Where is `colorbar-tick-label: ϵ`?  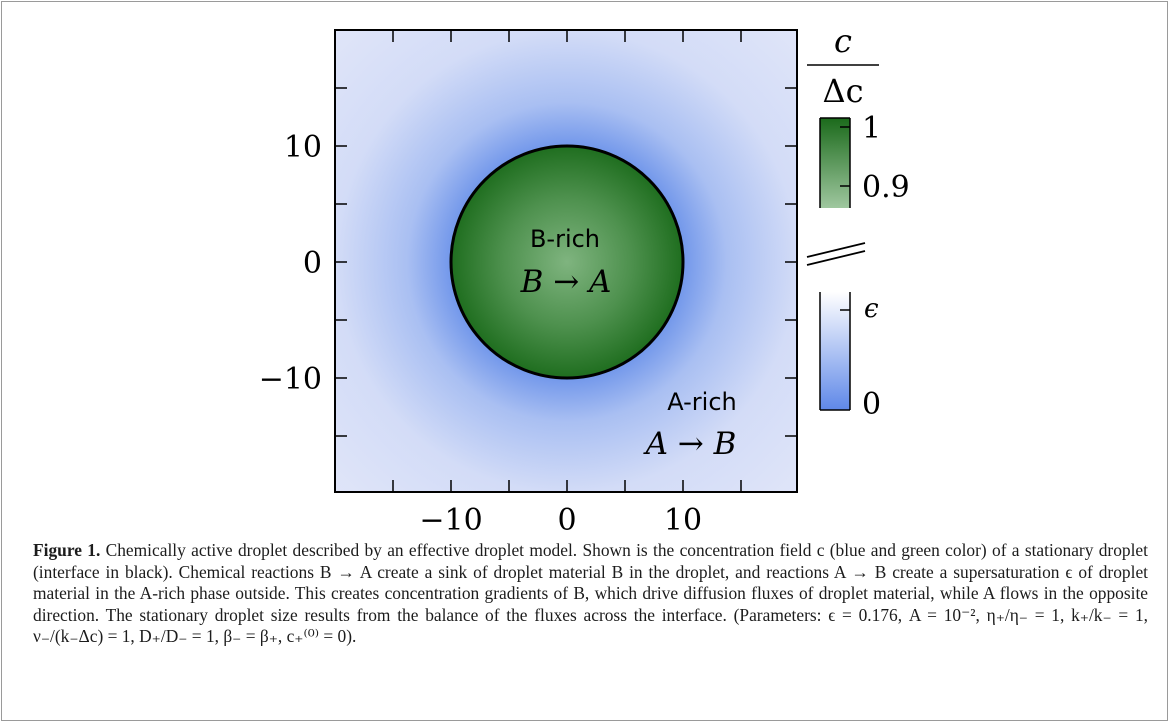
colorbar-tick-label: ϵ is located at coordinates (871, 309).